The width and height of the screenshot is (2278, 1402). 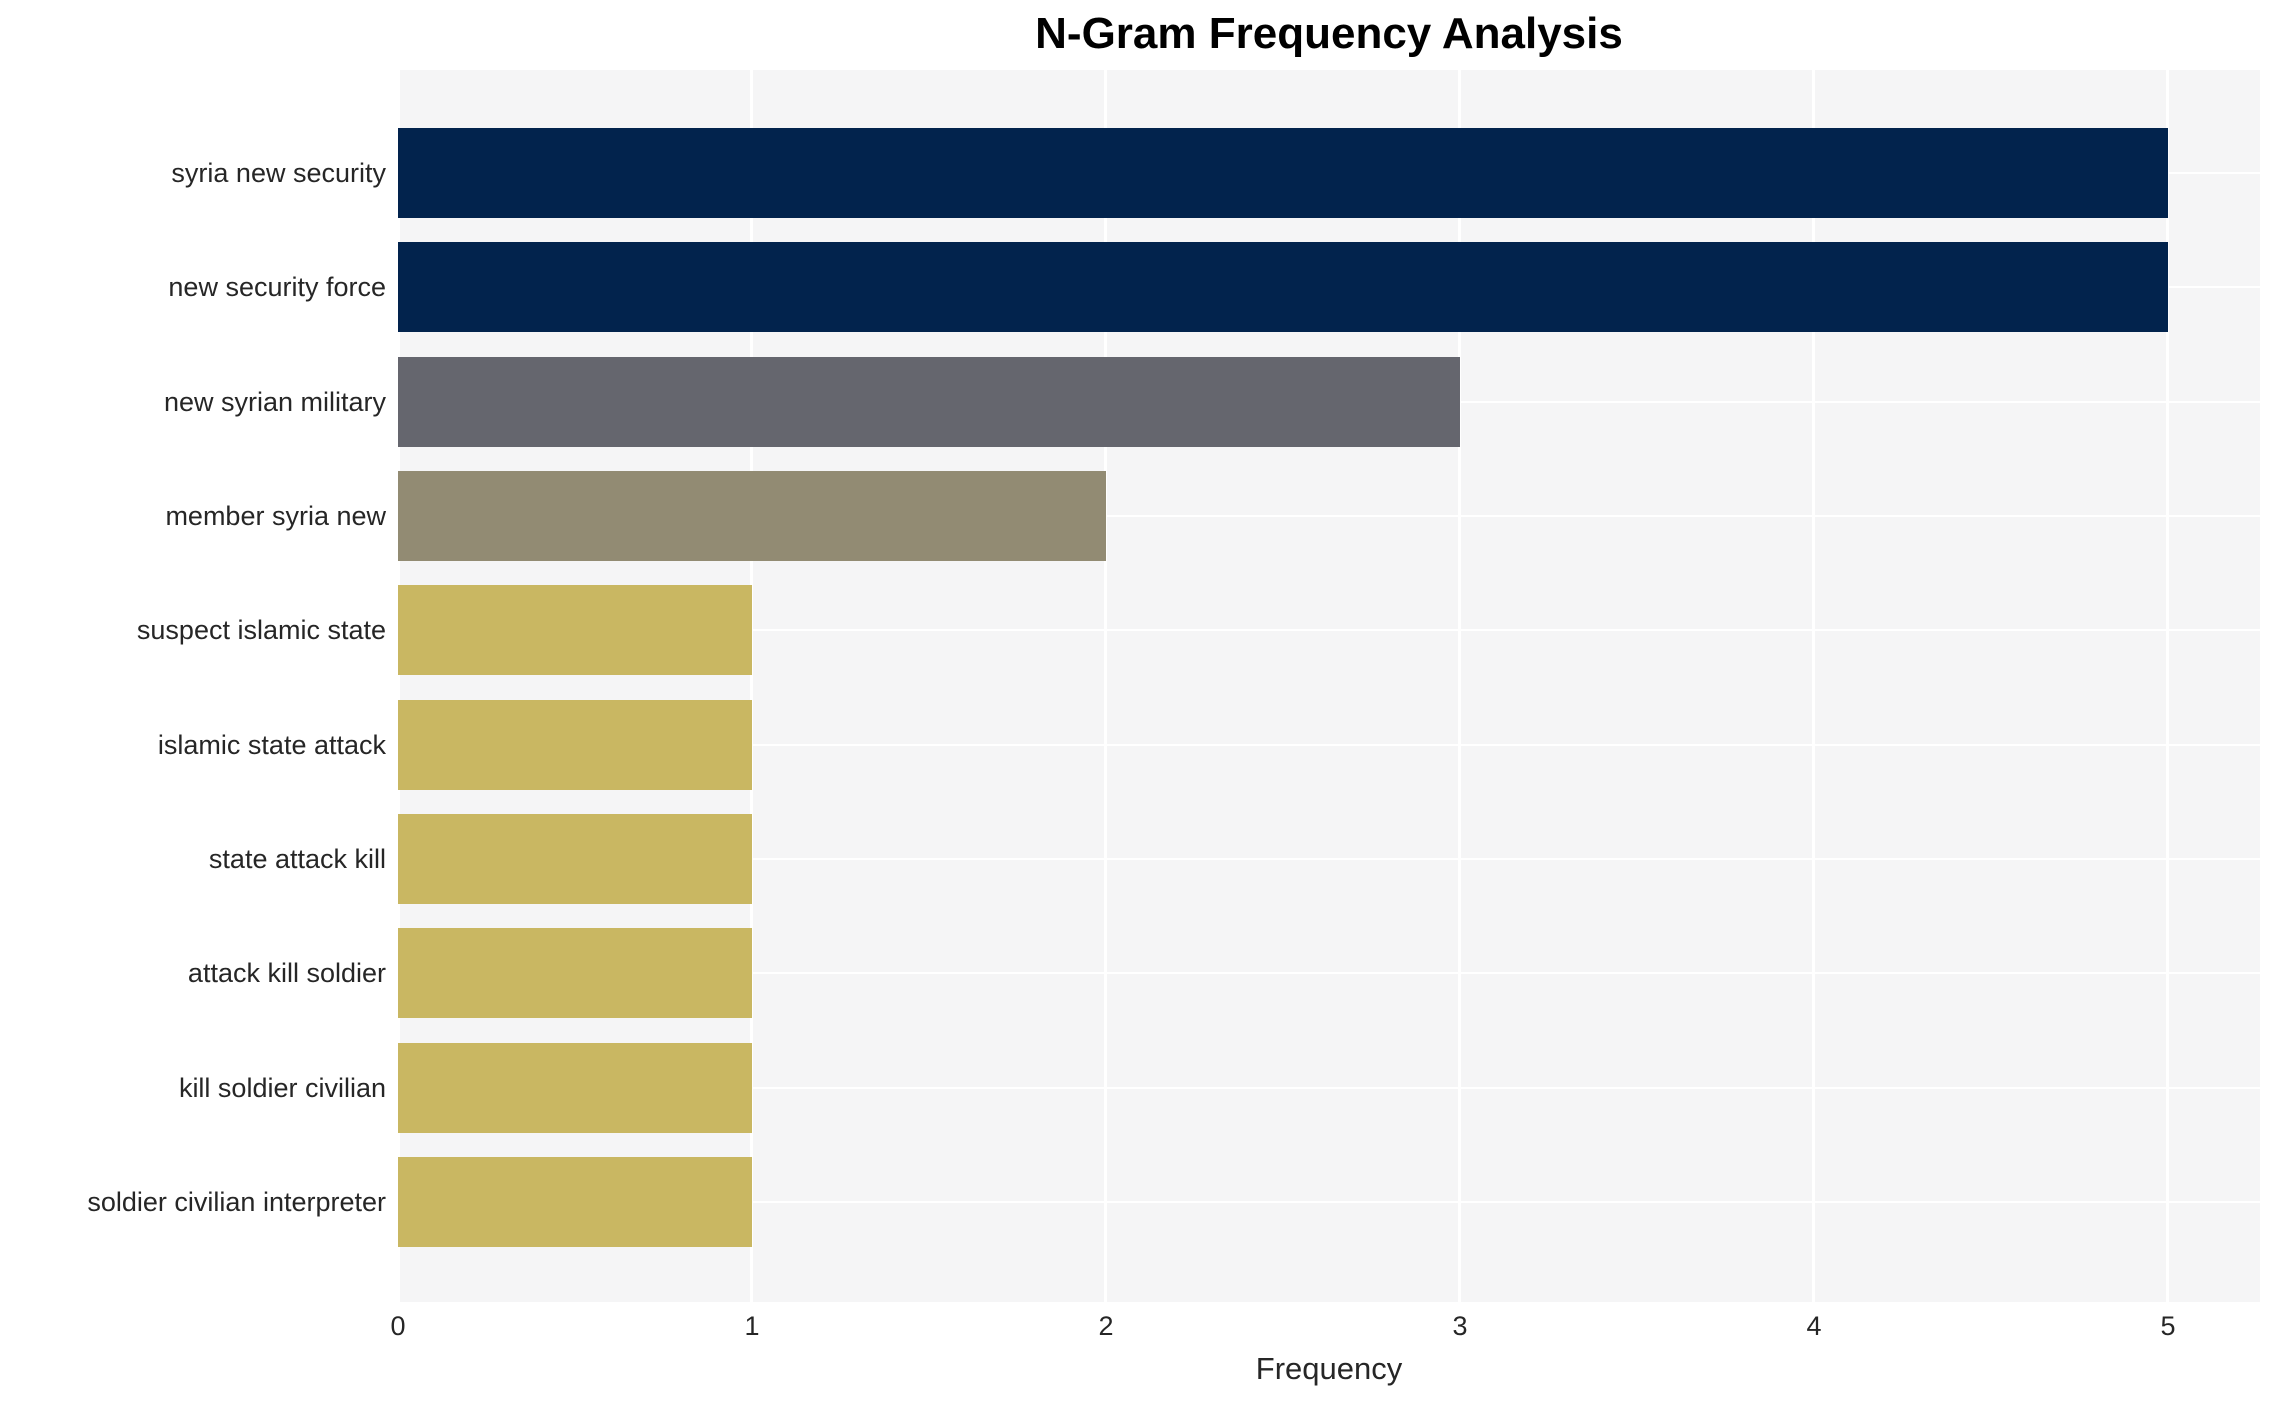 I want to click on x-axis-title: Frequency, so click(x=1329, y=1368).